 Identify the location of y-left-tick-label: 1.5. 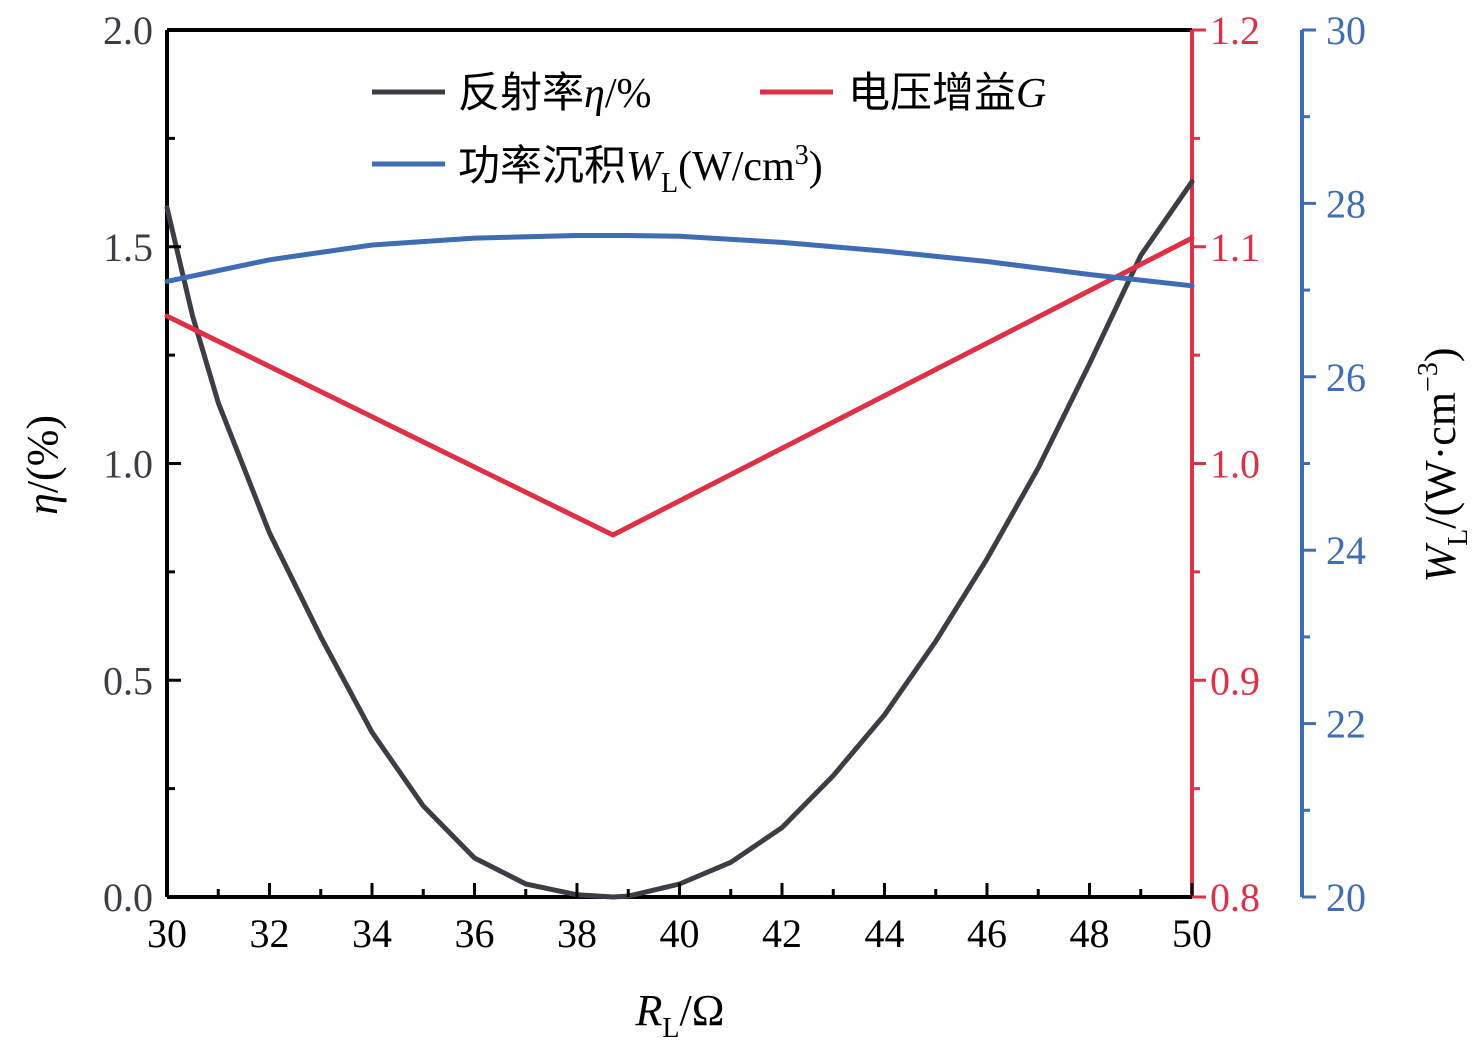
(128, 247).